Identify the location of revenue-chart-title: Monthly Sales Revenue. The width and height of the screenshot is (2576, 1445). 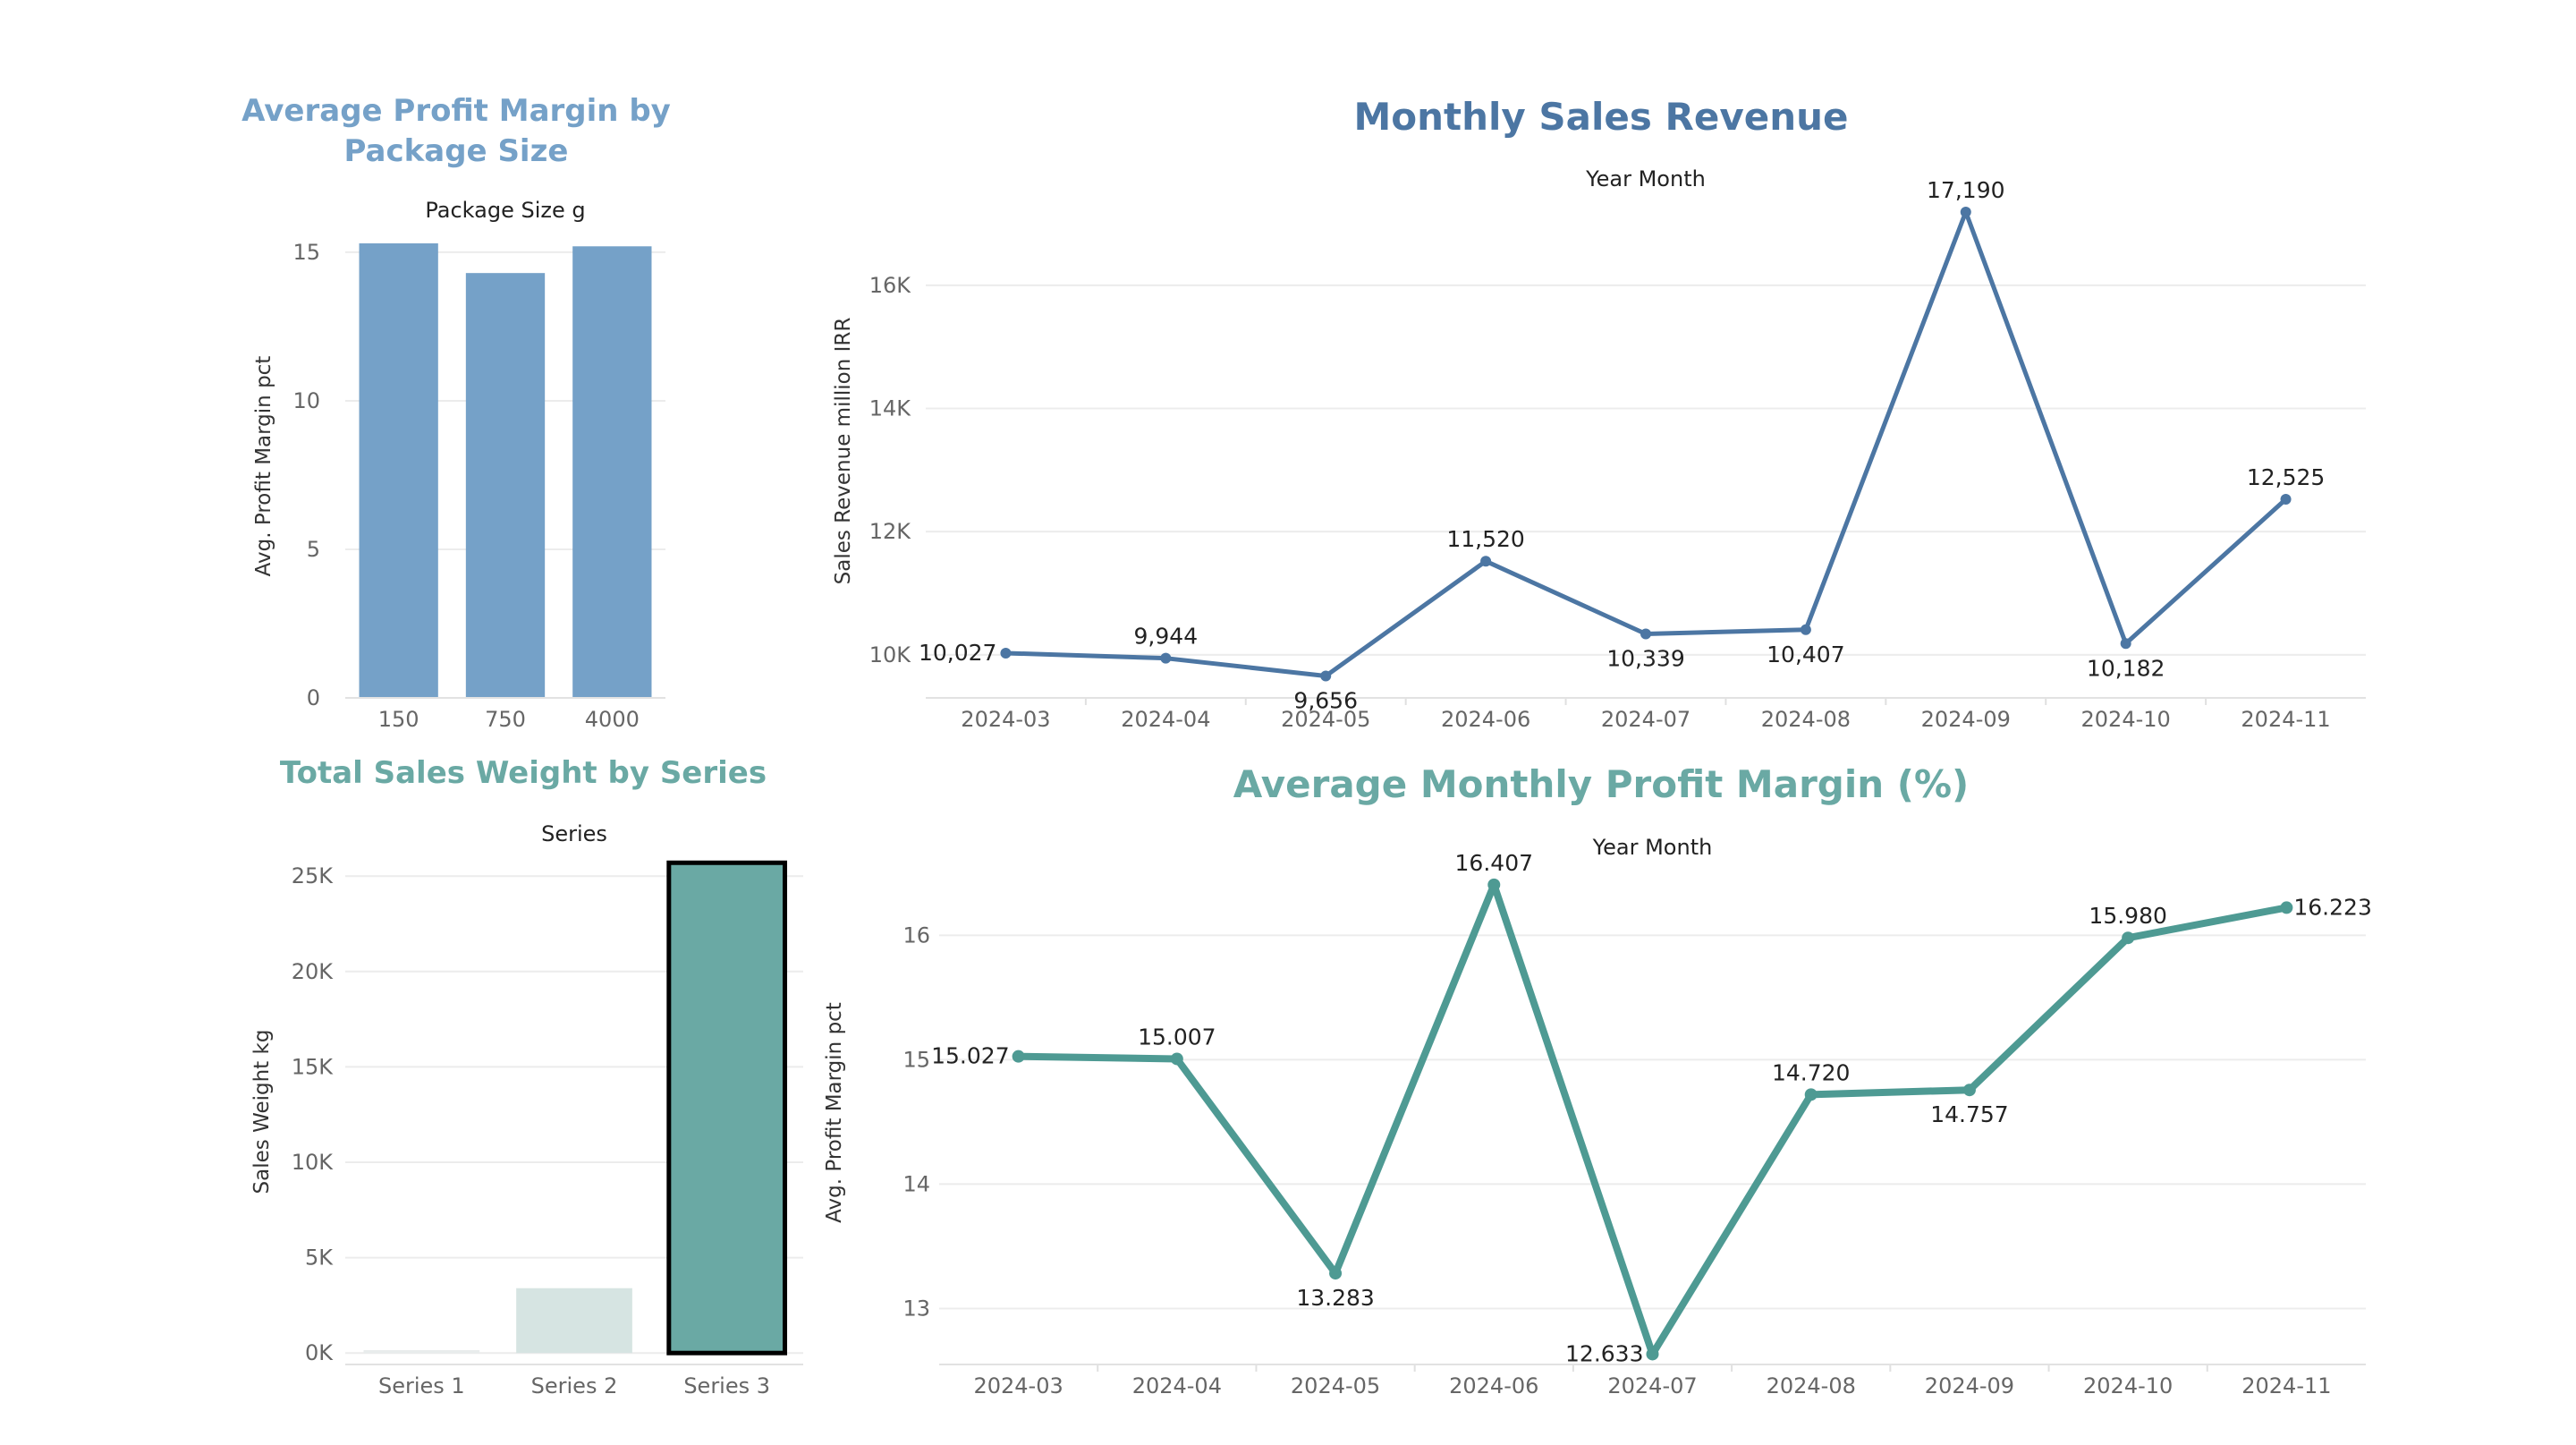
(1601, 117).